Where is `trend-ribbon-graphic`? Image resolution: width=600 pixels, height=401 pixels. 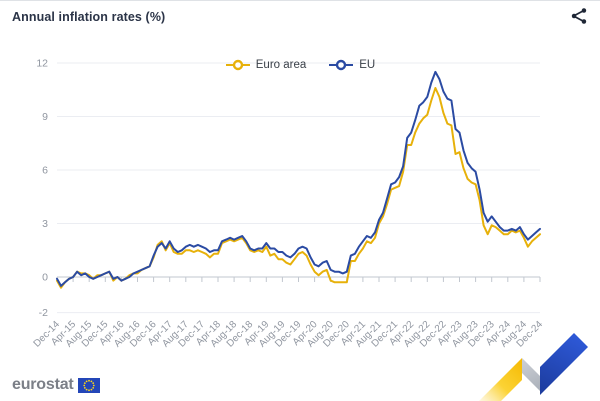 trend-ribbon-graphic is located at coordinates (533, 367).